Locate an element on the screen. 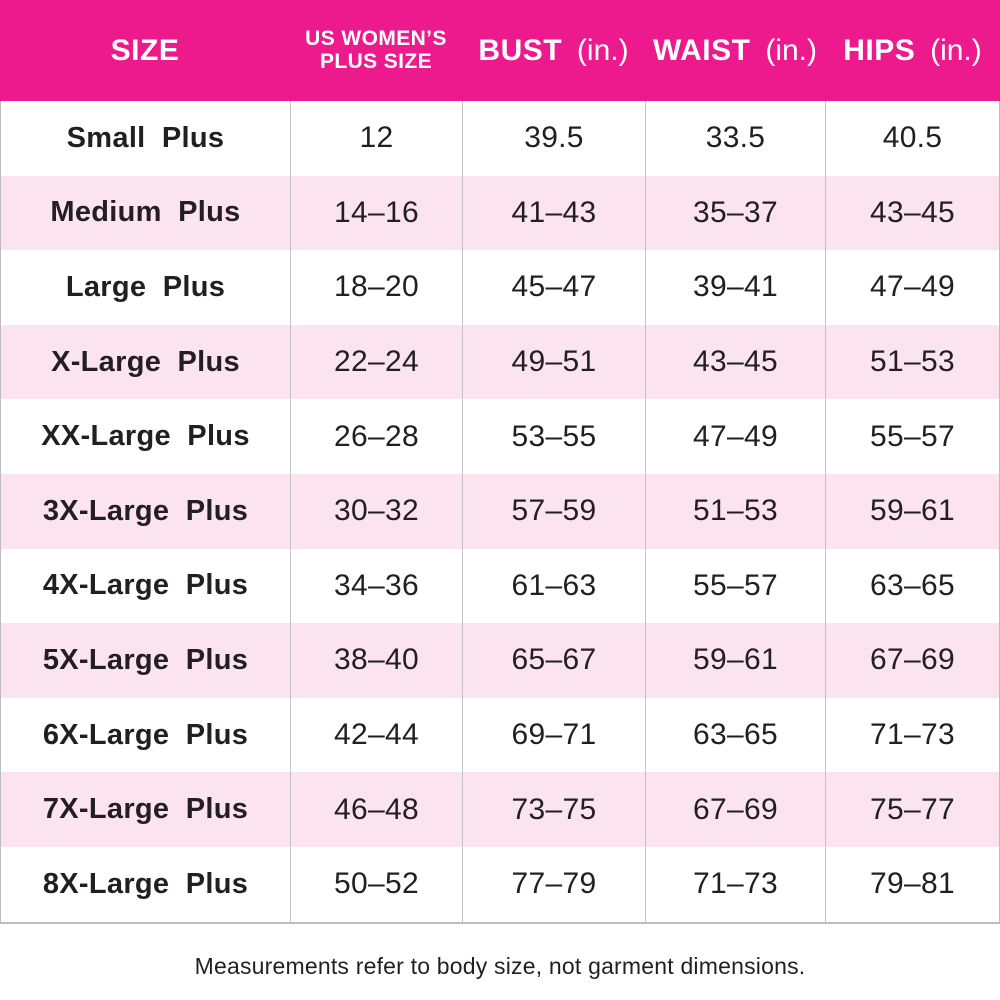 The height and width of the screenshot is (1000, 1000). column-header-bust-label: BUST is located at coordinates (520, 50).